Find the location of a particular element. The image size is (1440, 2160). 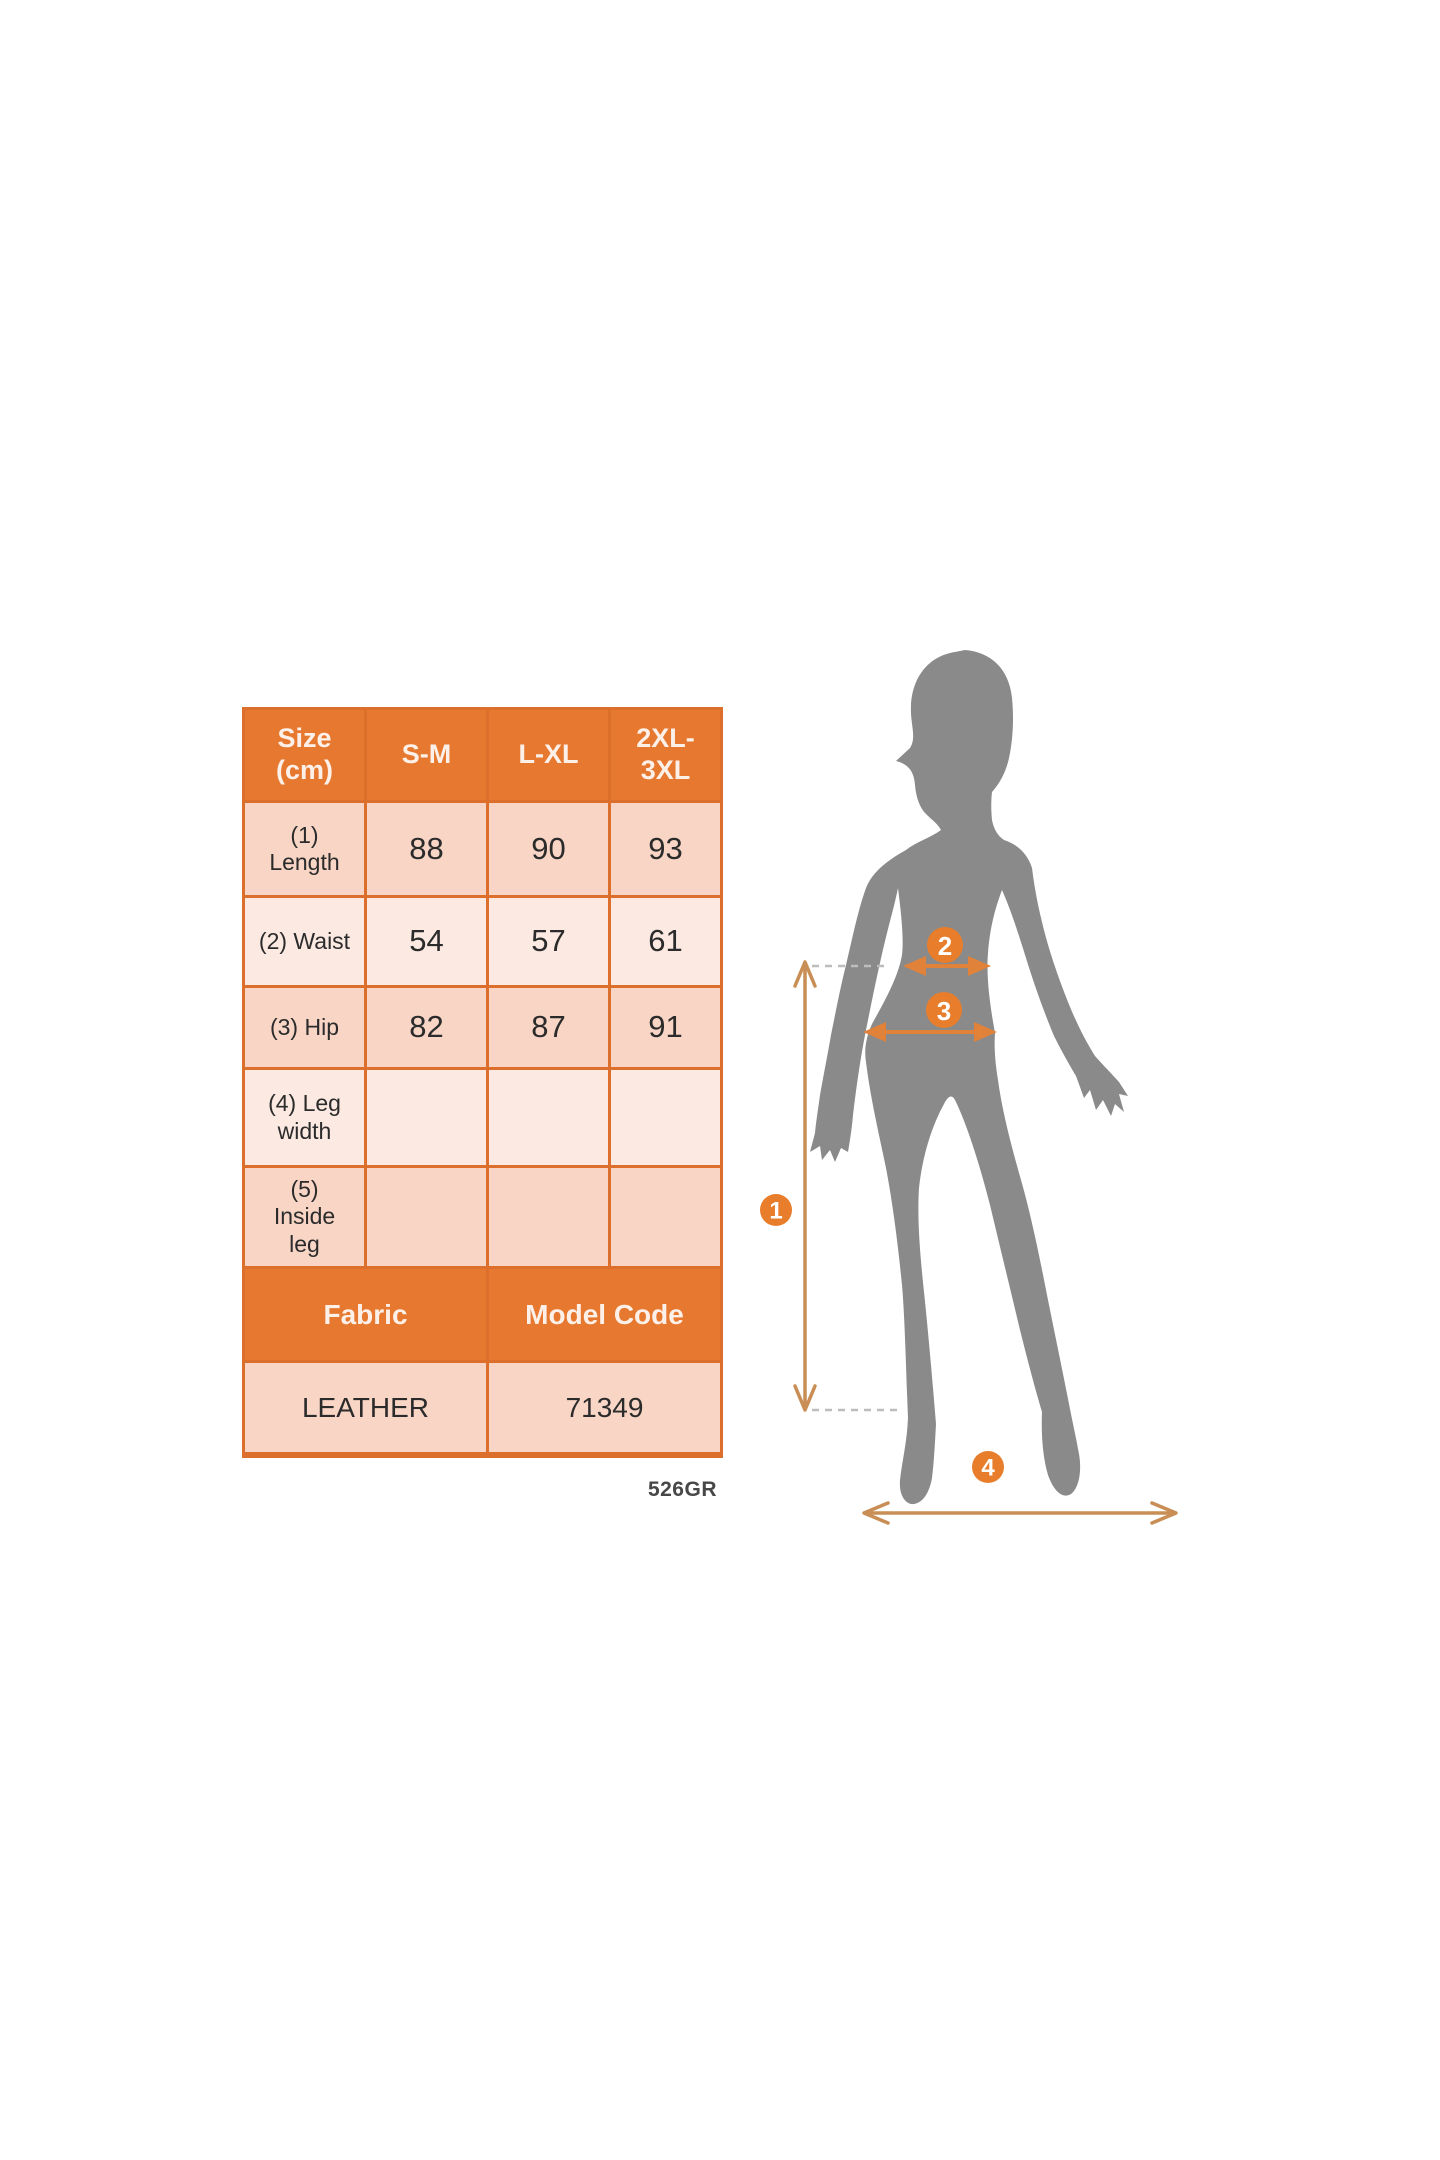

model-code-value: 71349 is located at coordinates (604, 1407).